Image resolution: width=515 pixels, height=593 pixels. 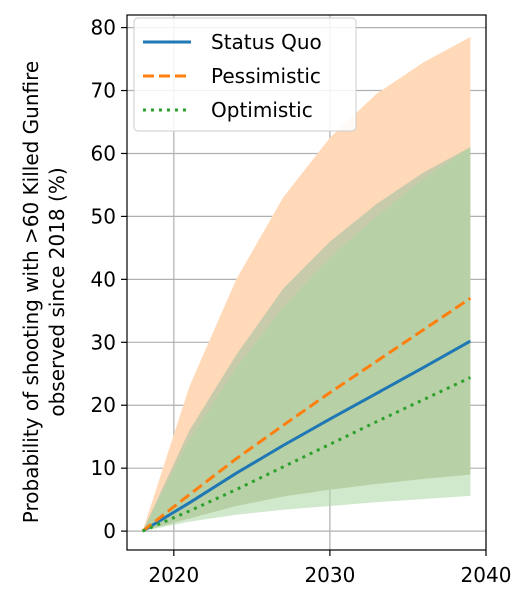 What do you see at coordinates (103, 28) in the screenshot?
I see `y-tick-label: 80` at bounding box center [103, 28].